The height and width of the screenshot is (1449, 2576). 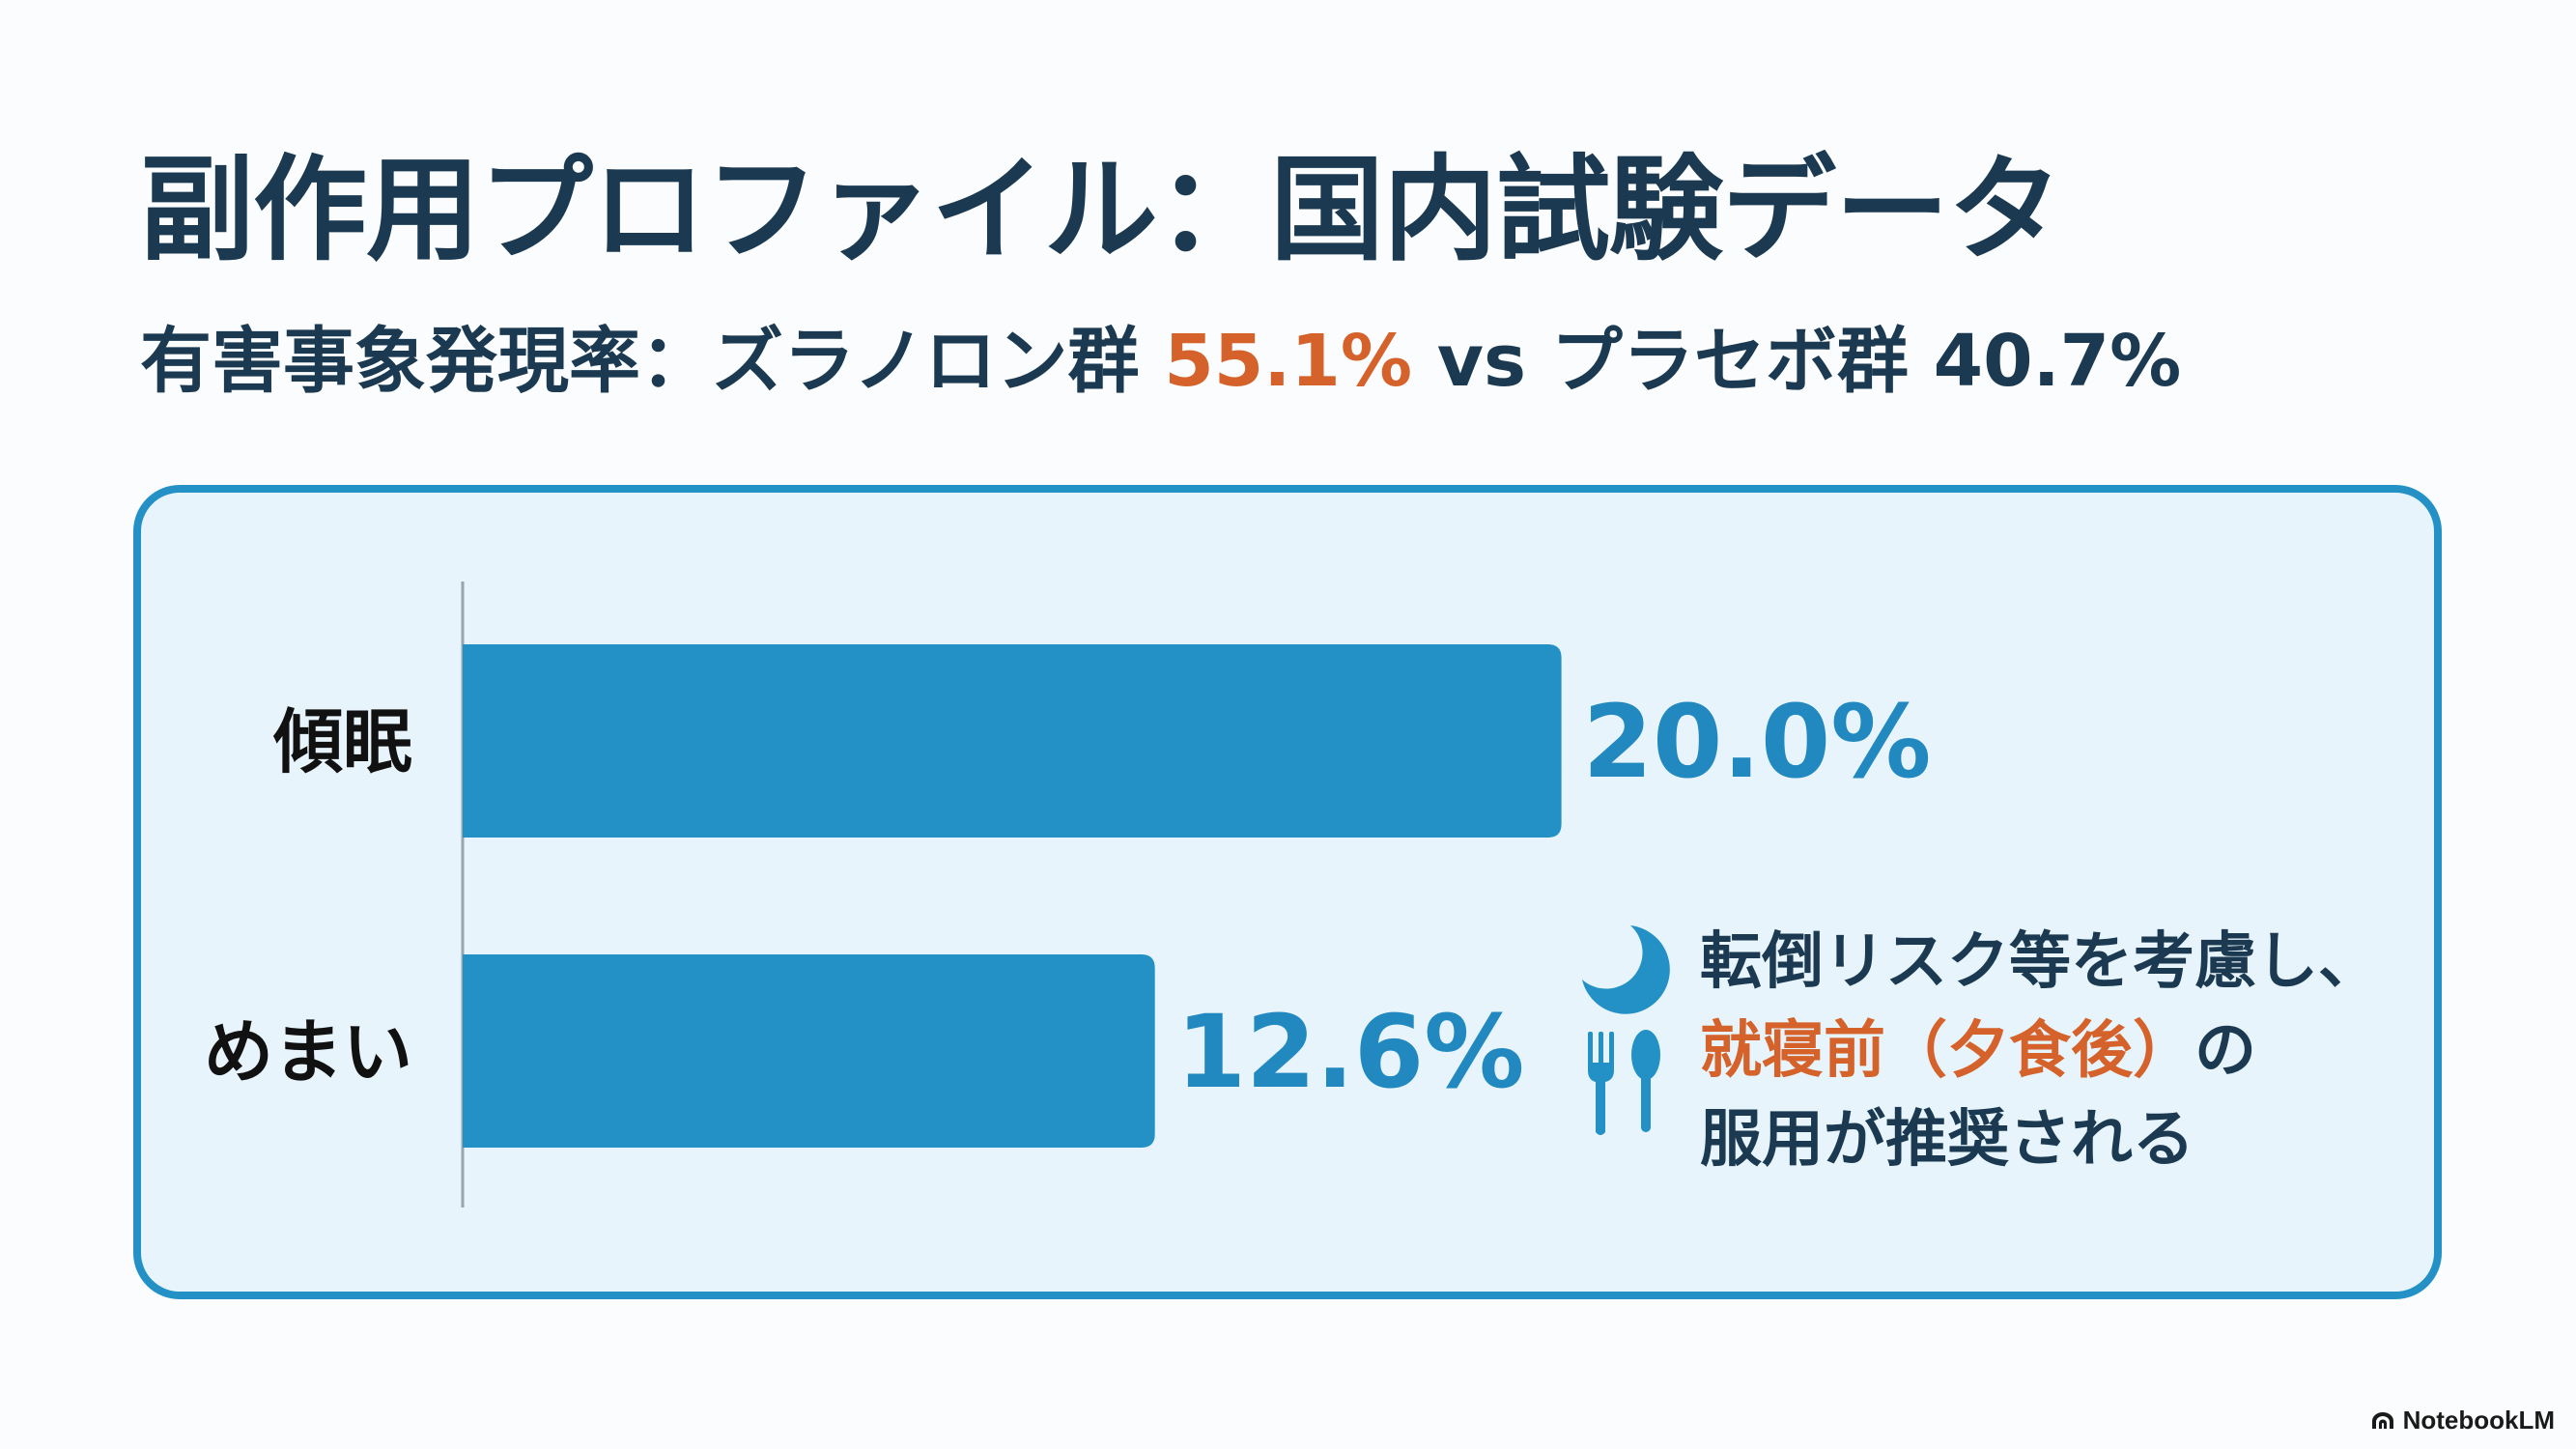 I want to click on recommendation-note: 転倒リスク等を考慮し、 就寝前（夕食後）の 服用が推奨される, so click(x=2009, y=1058).